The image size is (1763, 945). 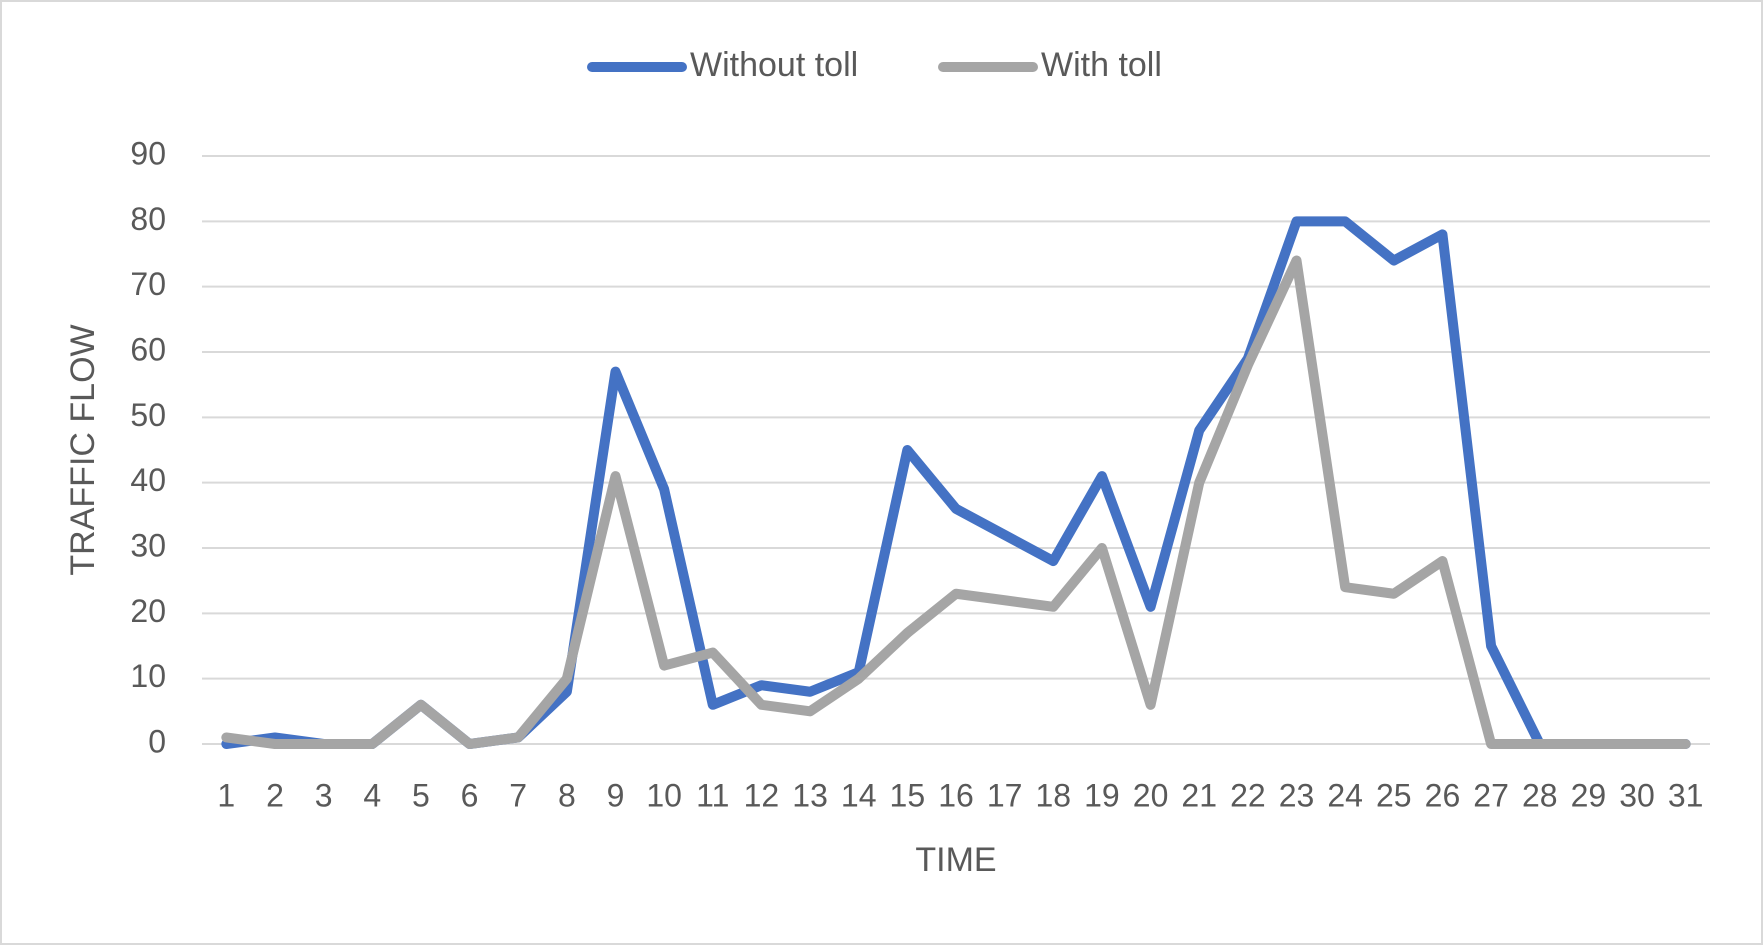 What do you see at coordinates (148, 284) in the screenshot?
I see `y-tick-label: 70` at bounding box center [148, 284].